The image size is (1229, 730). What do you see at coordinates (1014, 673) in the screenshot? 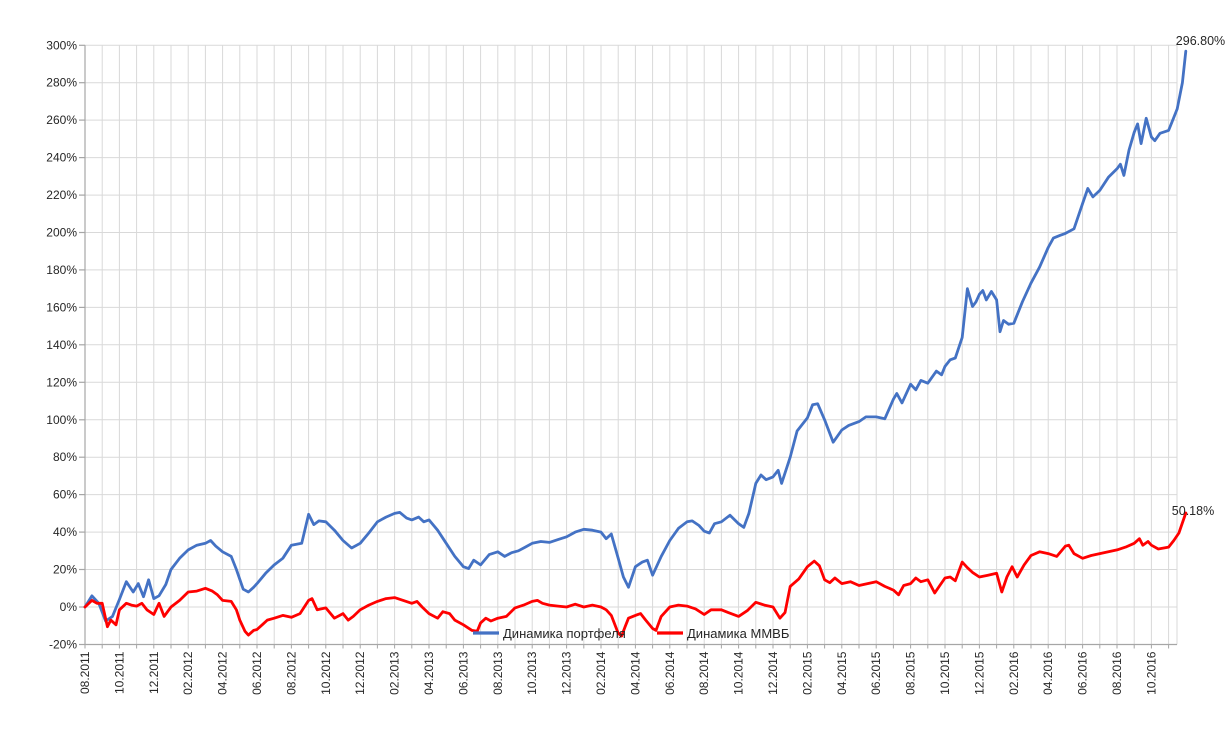
I see `x-axis-label: 02.2016` at bounding box center [1014, 673].